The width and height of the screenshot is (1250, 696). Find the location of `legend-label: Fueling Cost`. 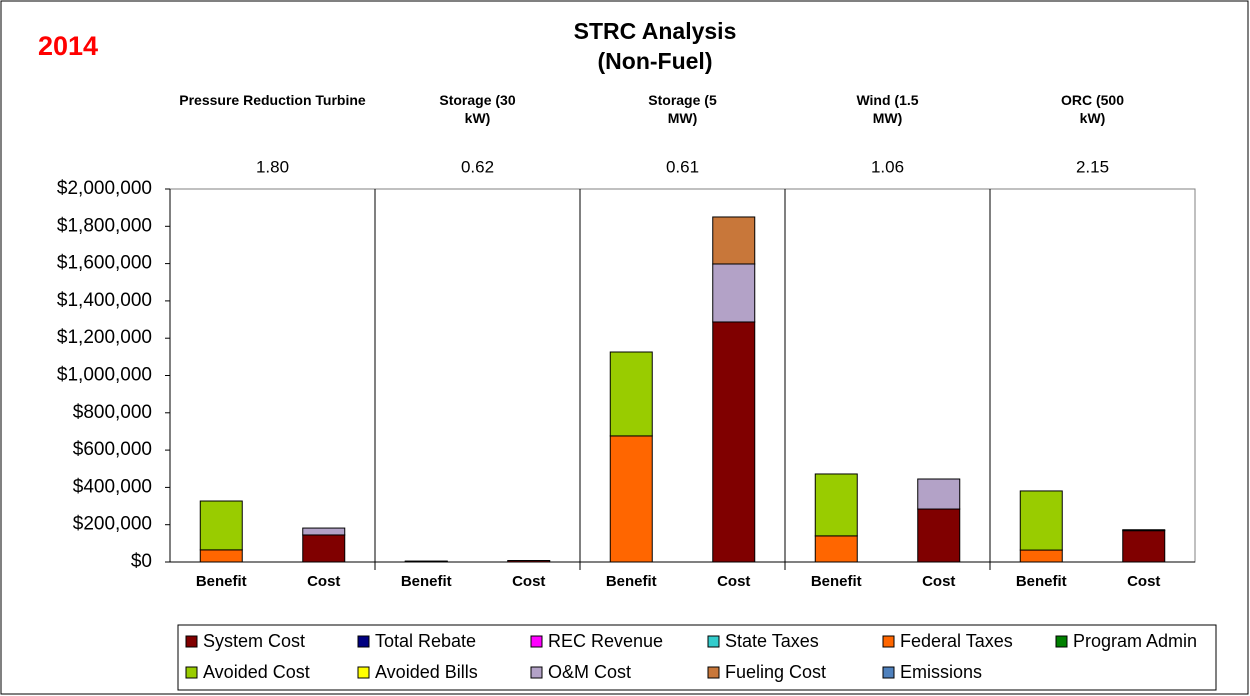

legend-label: Fueling Cost is located at coordinates (775, 672).